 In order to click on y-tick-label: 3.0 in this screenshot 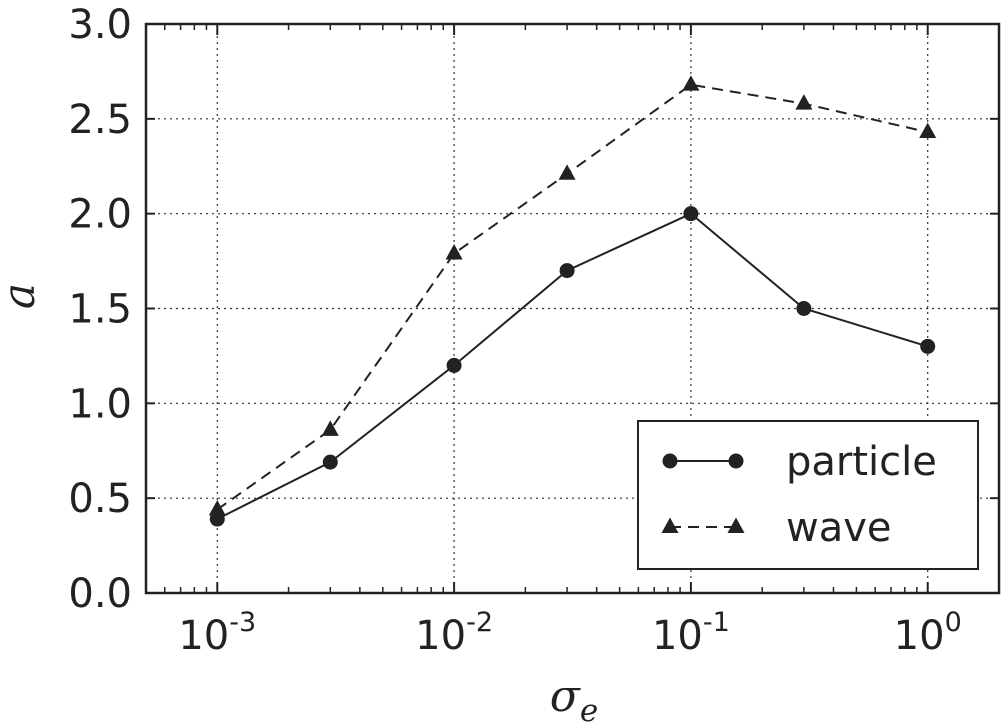, I will do `click(100, 25)`.